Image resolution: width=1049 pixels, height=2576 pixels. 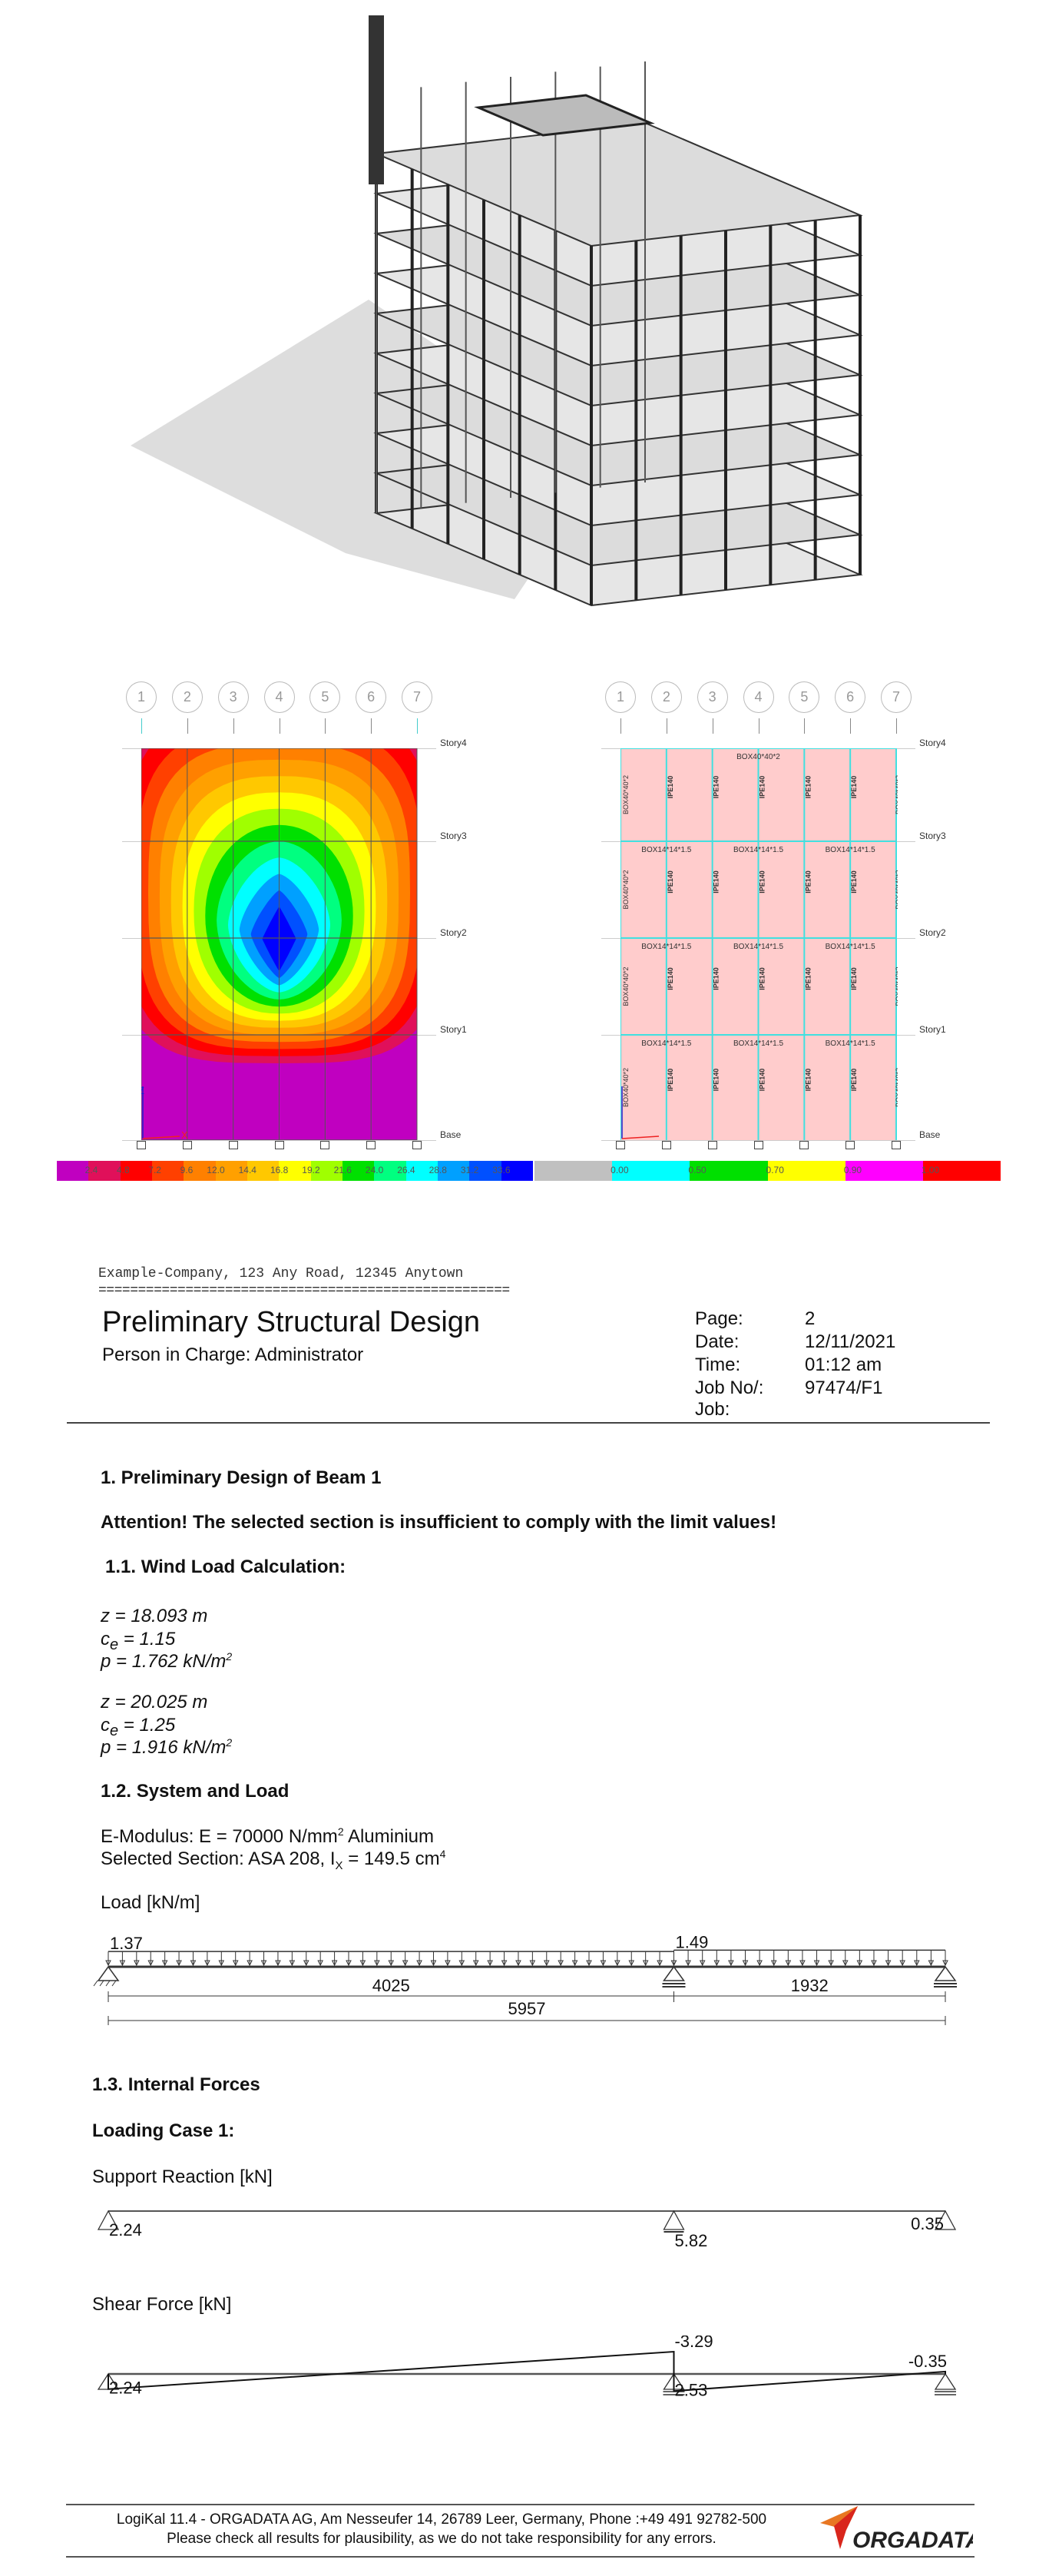 What do you see at coordinates (225, 1567) in the screenshot?
I see `section-heading-1-1: 1.1. Wind Load Calculation:` at bounding box center [225, 1567].